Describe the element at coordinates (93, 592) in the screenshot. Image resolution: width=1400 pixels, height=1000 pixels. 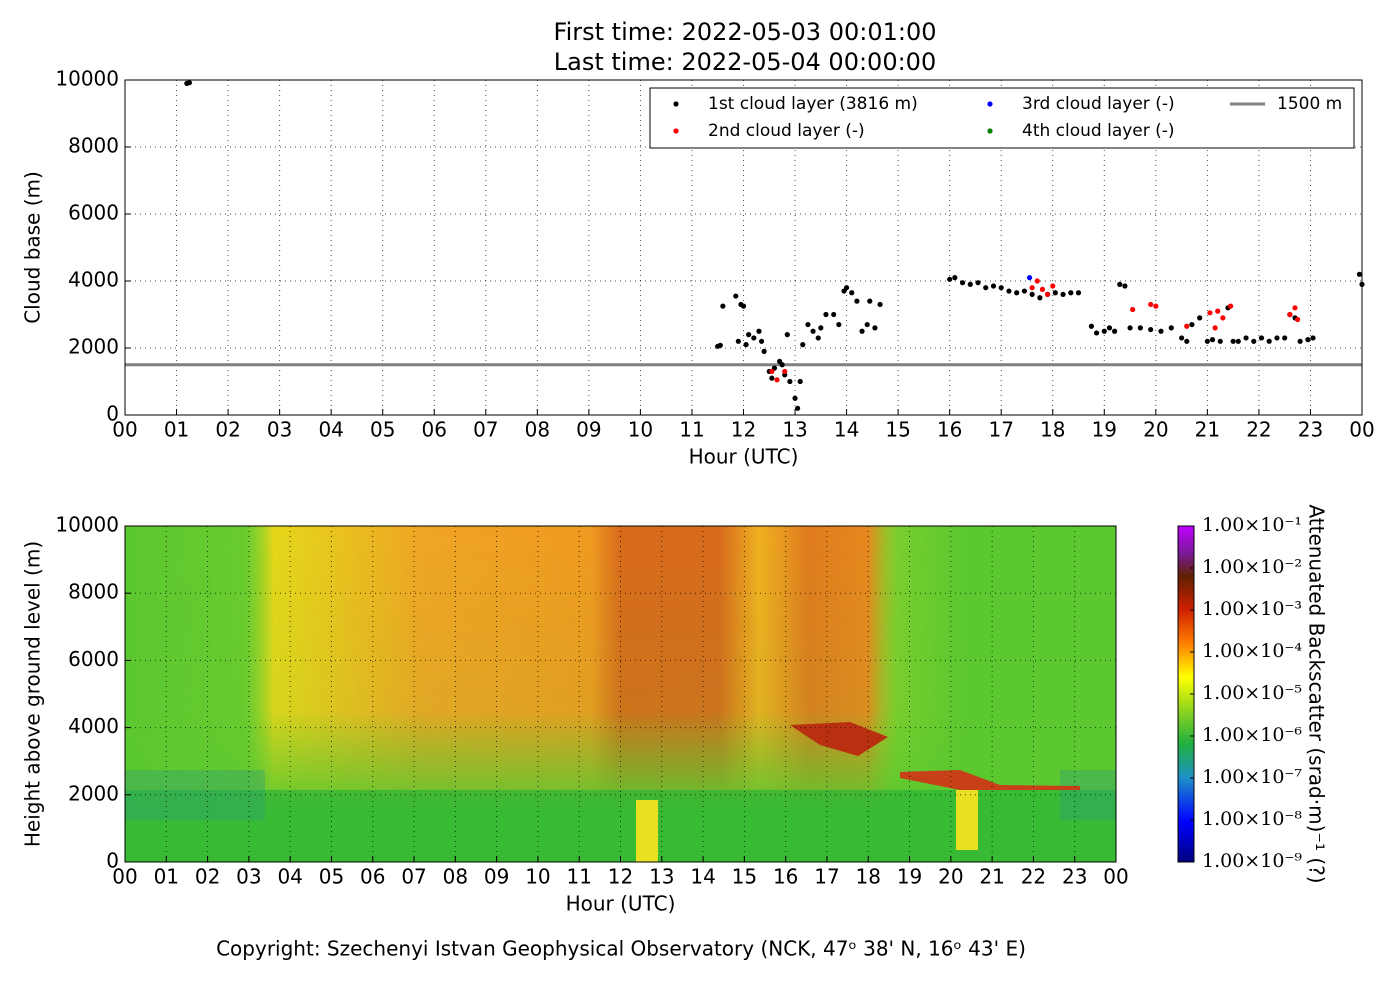
I see `y-tick-label: 8000` at that location.